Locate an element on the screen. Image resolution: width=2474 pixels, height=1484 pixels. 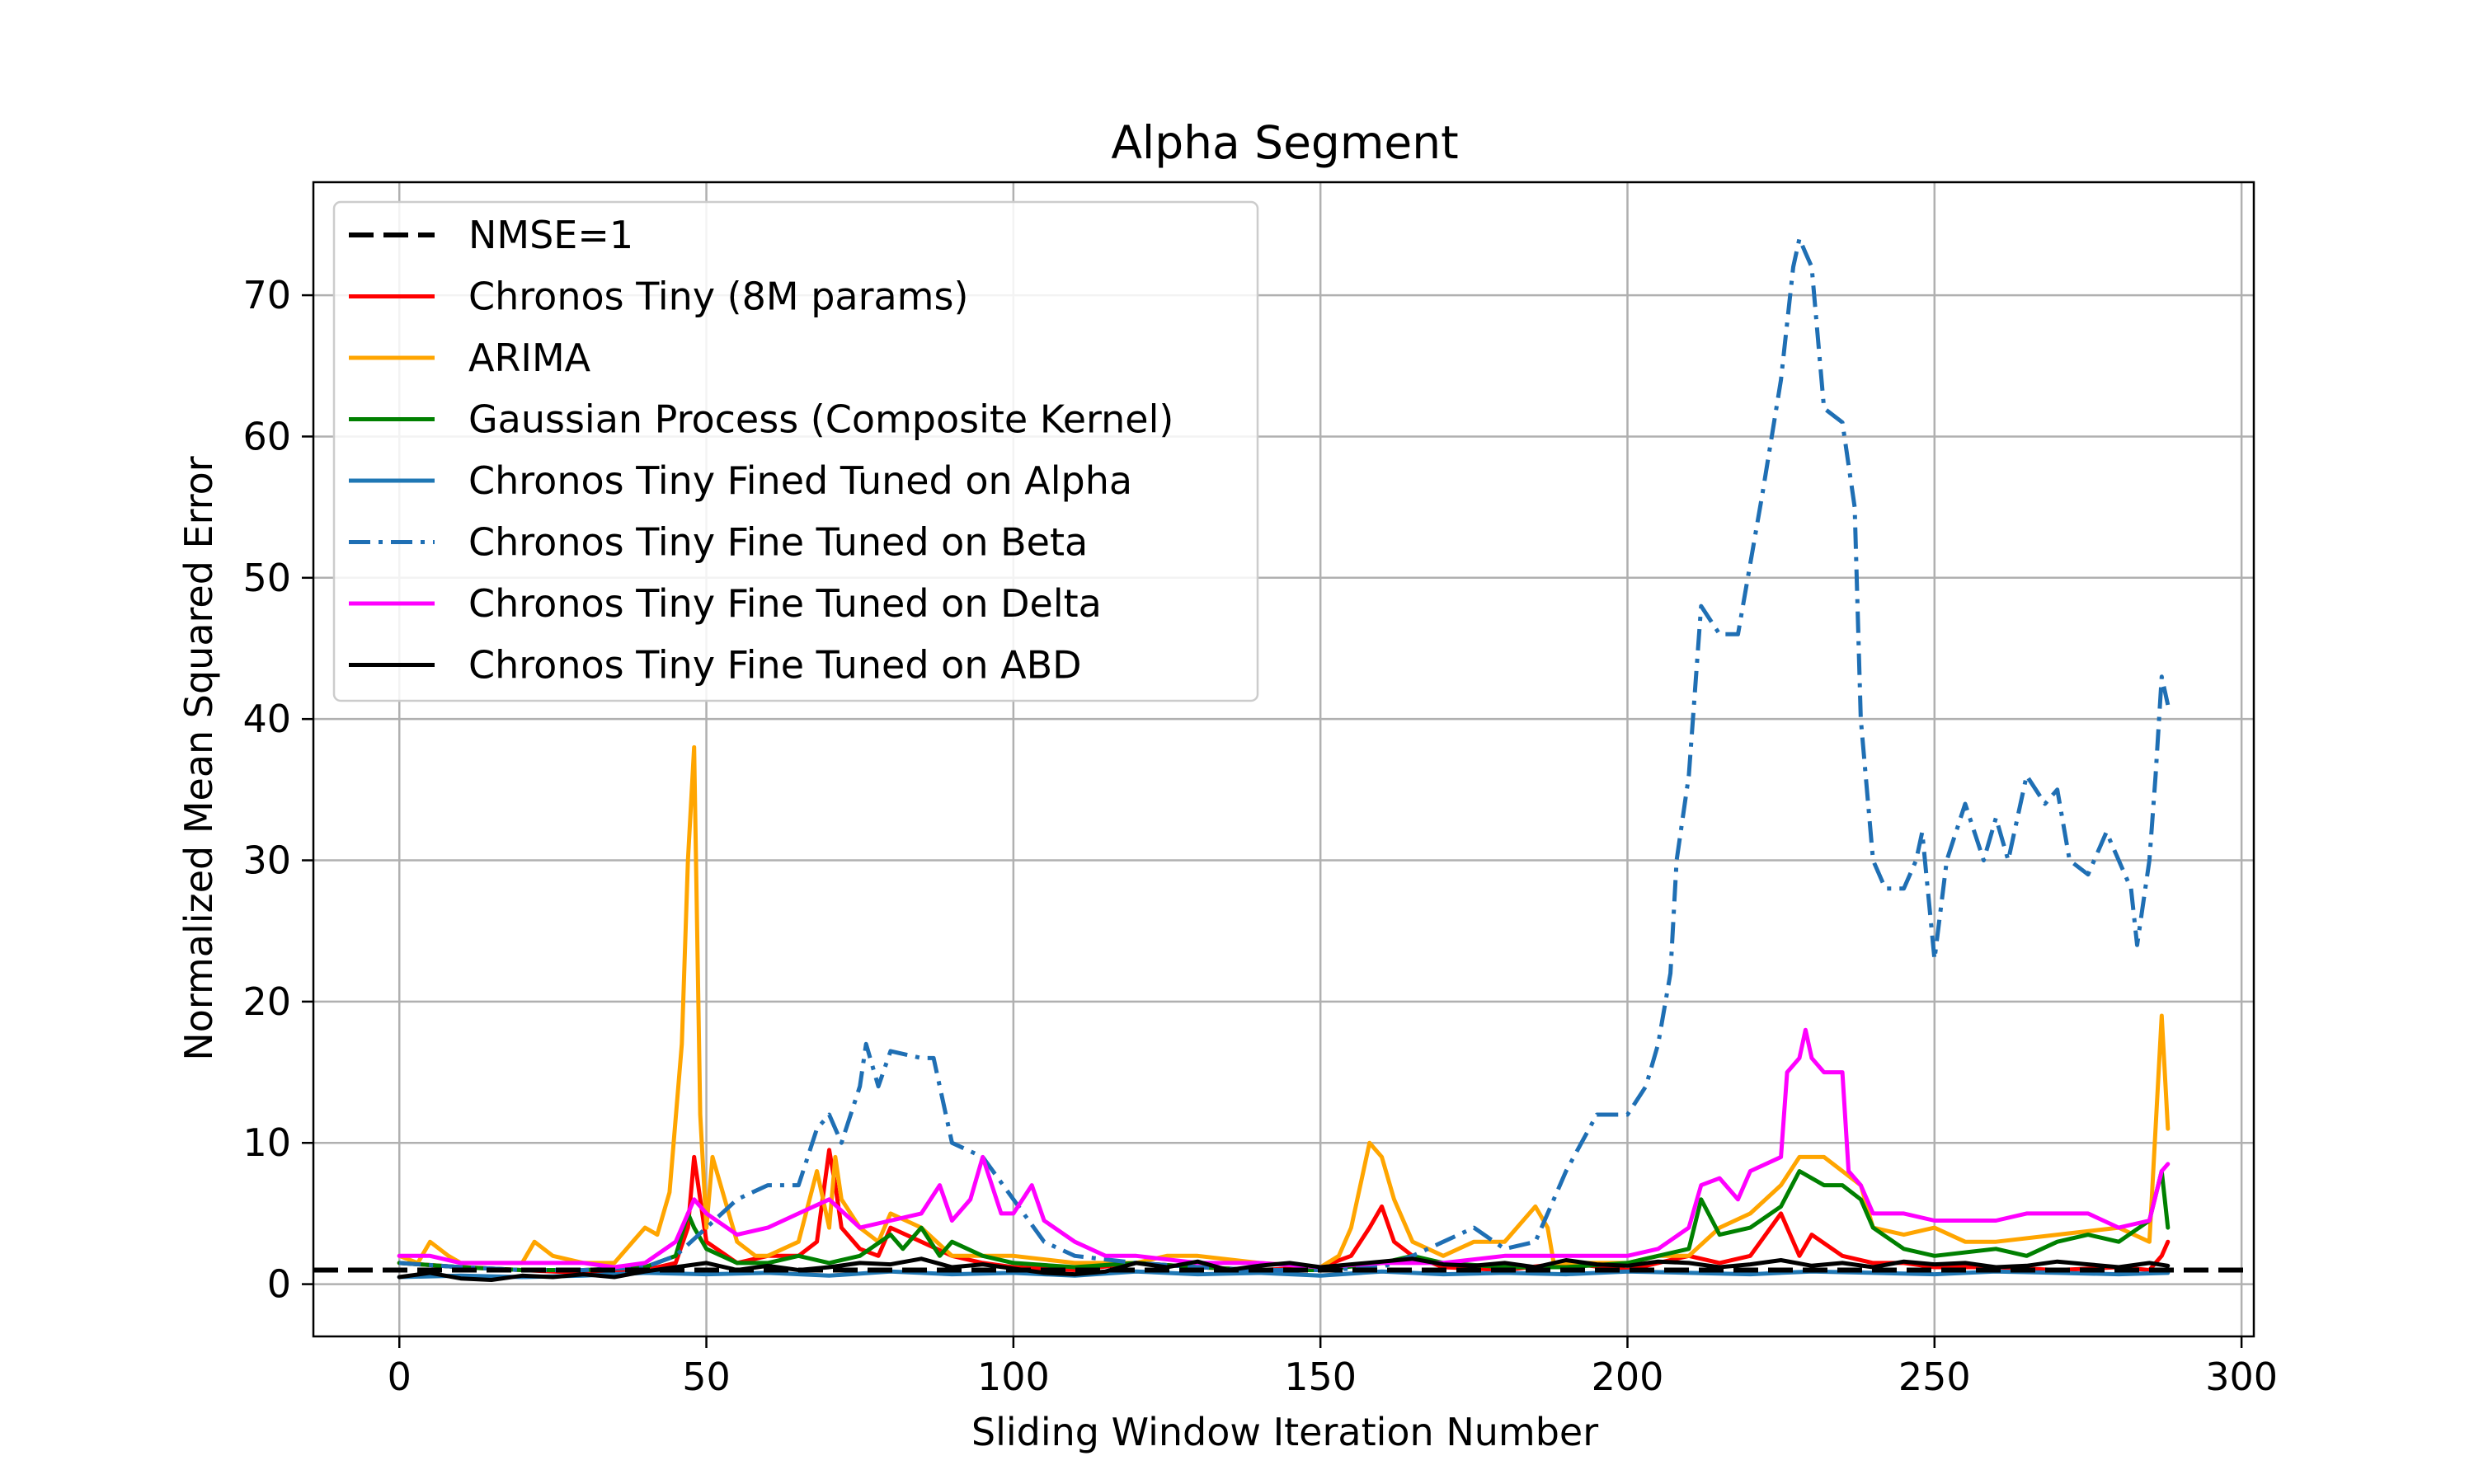
y-tick-label: 20 is located at coordinates (266, 1001).